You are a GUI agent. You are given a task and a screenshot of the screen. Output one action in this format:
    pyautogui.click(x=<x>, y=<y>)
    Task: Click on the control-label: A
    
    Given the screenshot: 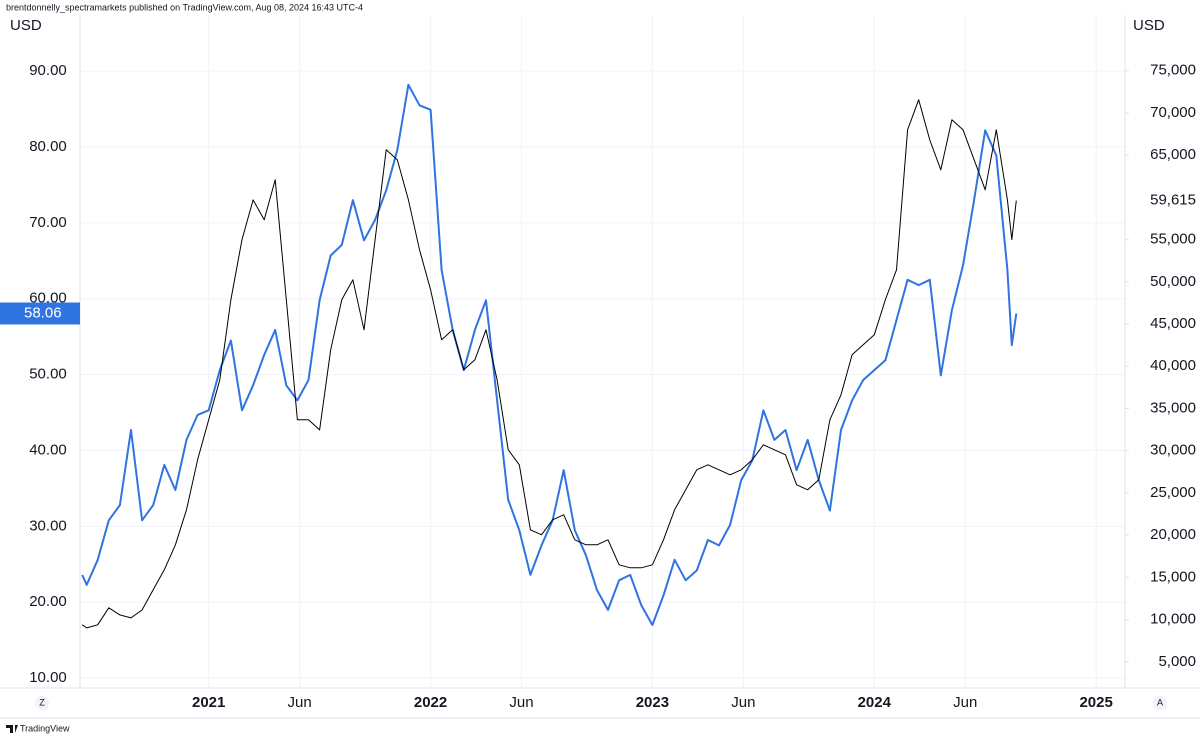 What is the action you would take?
    pyautogui.click(x=1160, y=702)
    